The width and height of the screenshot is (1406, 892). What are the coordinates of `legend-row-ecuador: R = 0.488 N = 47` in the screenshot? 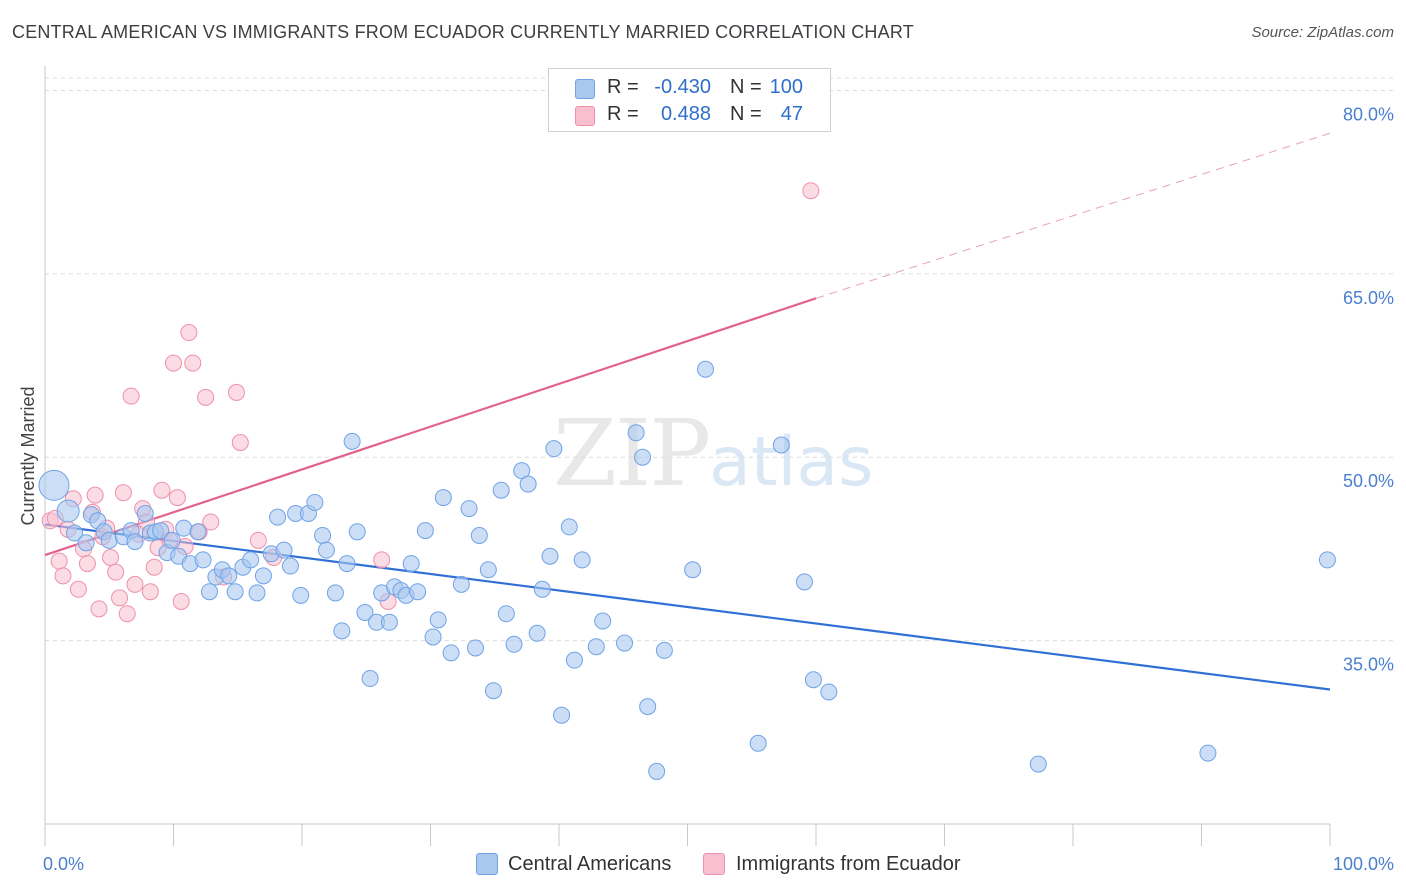 It's located at (689, 115).